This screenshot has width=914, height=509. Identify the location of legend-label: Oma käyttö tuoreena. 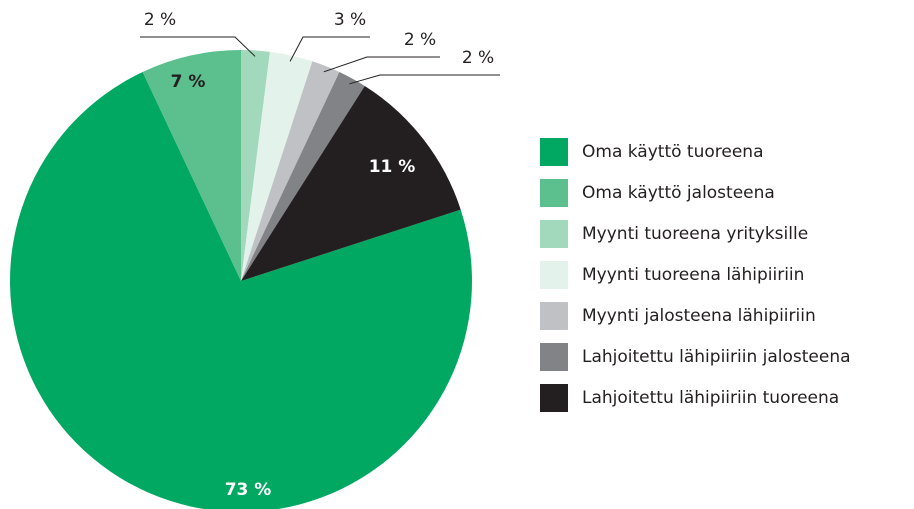
(673, 152).